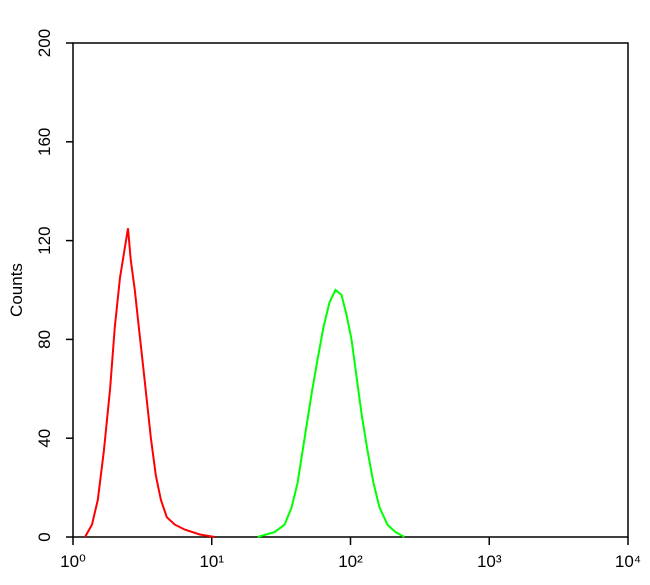 This screenshot has height=585, width=650. What do you see at coordinates (44, 339) in the screenshot?
I see `y-tick-label: 80` at bounding box center [44, 339].